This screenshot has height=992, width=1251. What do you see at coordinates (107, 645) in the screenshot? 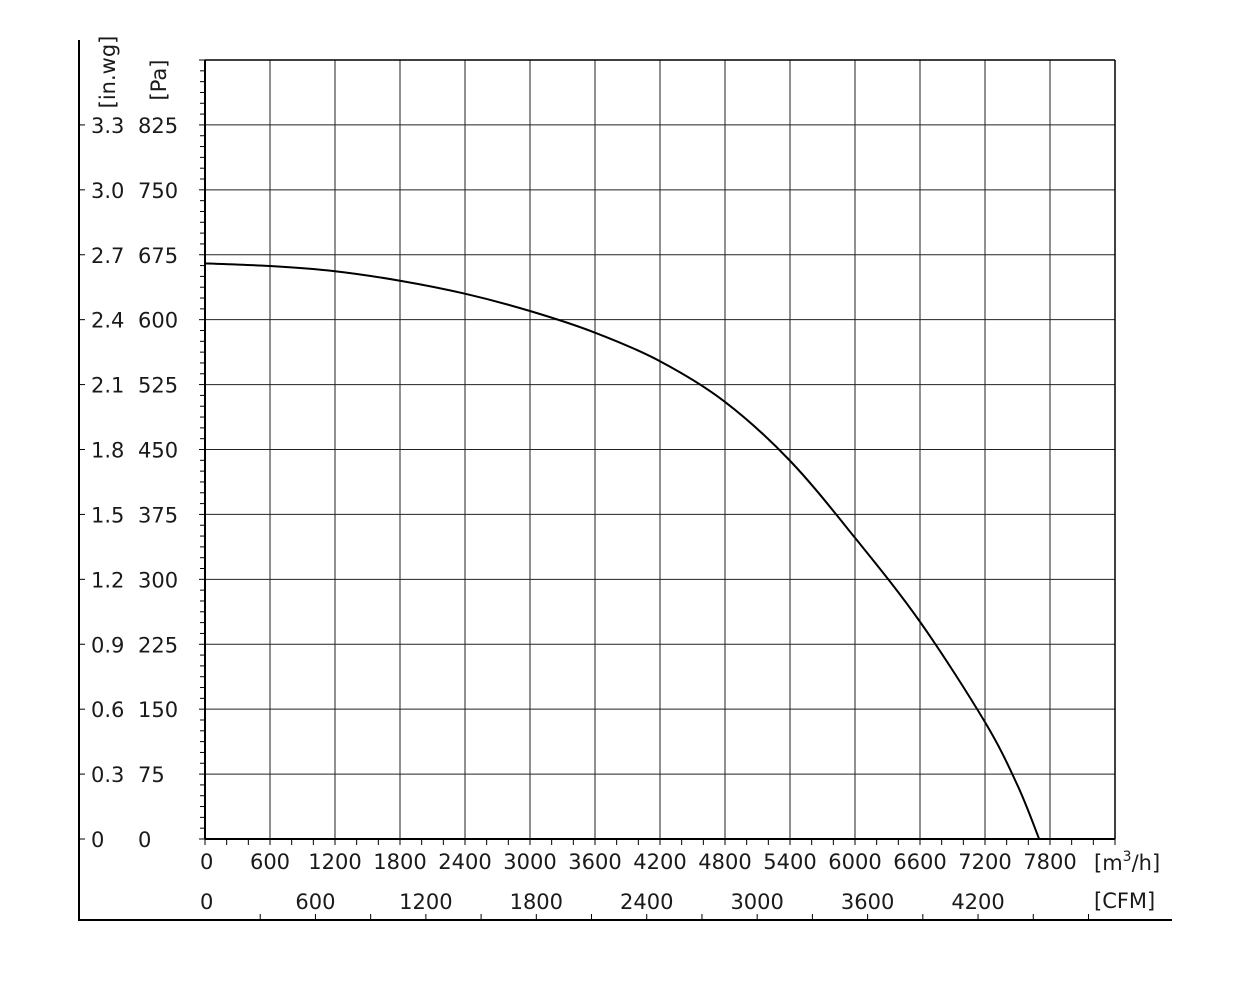
I see `y-secondary-tick-label: 0.9` at bounding box center [107, 645].